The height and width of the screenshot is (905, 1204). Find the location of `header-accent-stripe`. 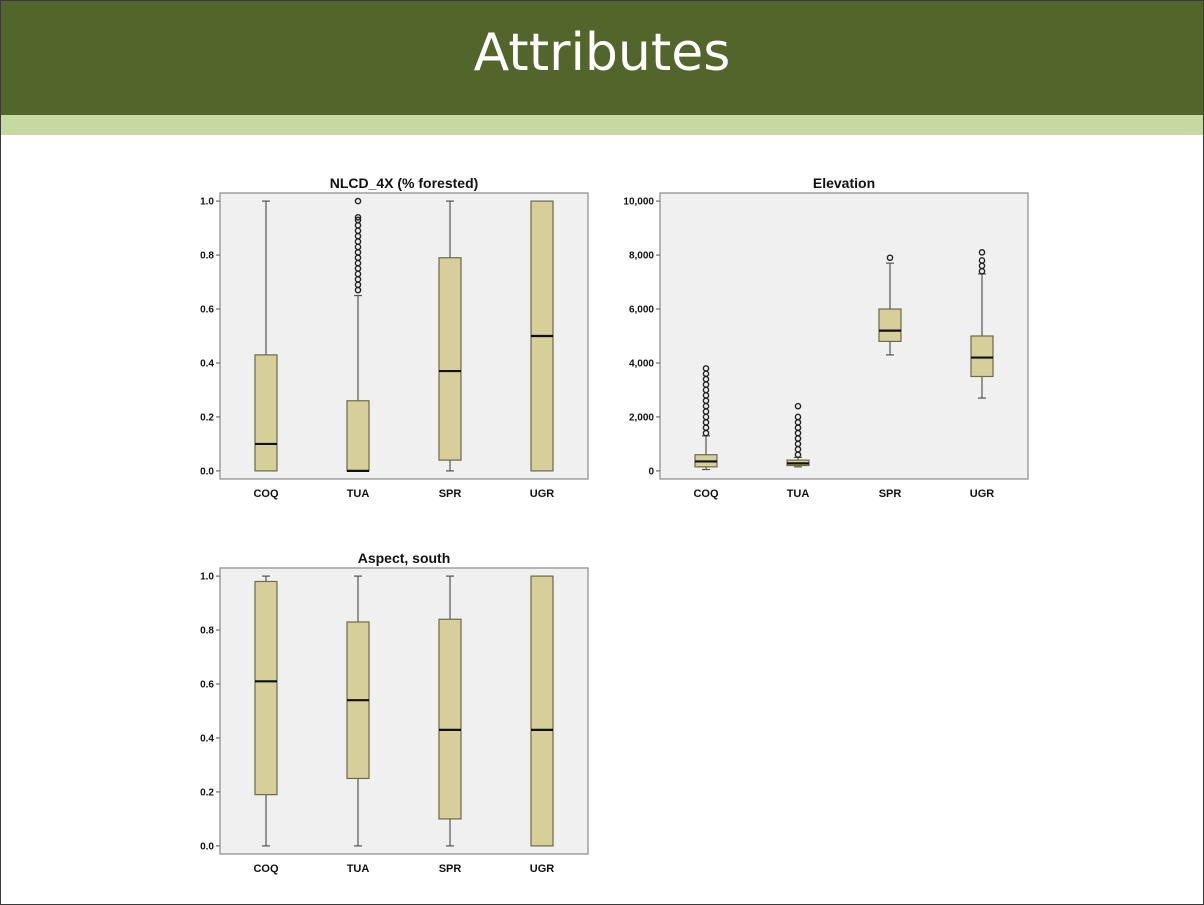

header-accent-stripe is located at coordinates (602, 125).